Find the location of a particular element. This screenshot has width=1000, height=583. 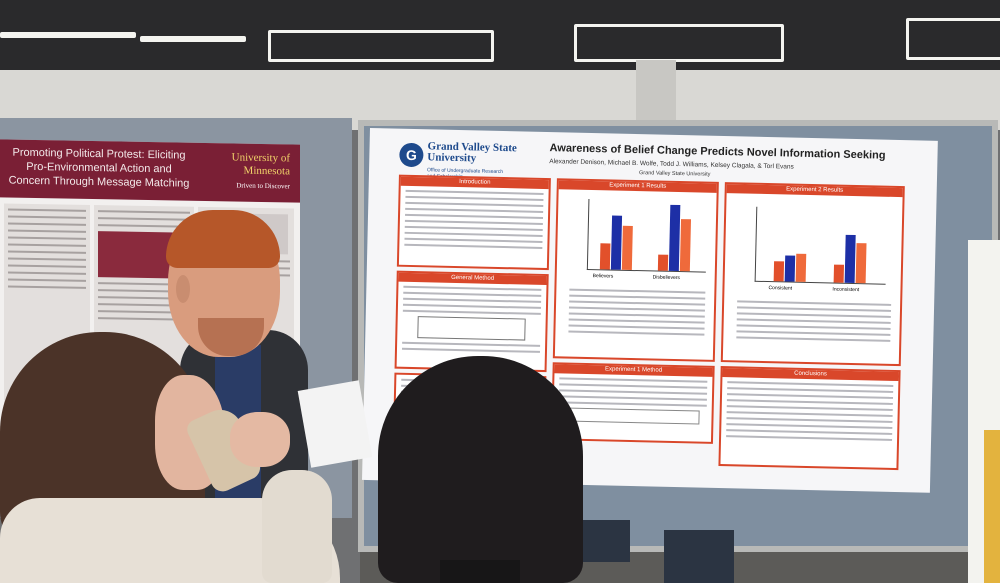

introduction-panel: Introduction is located at coordinates (473, 222).